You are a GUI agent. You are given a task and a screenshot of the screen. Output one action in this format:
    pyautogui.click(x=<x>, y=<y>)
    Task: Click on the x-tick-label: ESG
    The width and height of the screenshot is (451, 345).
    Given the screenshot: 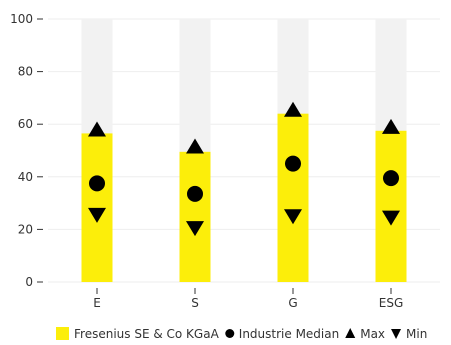 What is the action you would take?
    pyautogui.click(x=391, y=303)
    